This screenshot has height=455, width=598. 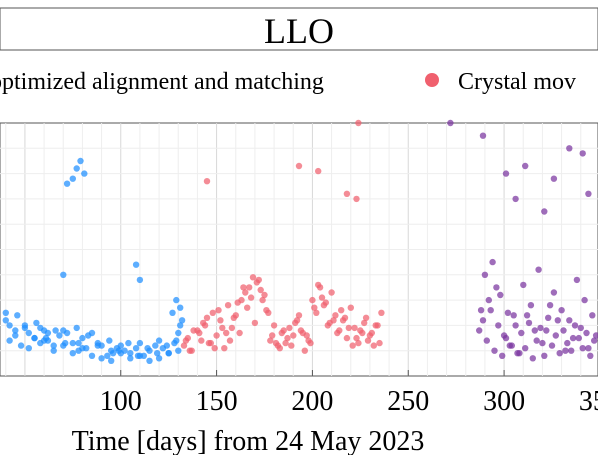 What do you see at coordinates (588, 401) in the screenshot?
I see `x-tick-label: 350` at bounding box center [588, 401].